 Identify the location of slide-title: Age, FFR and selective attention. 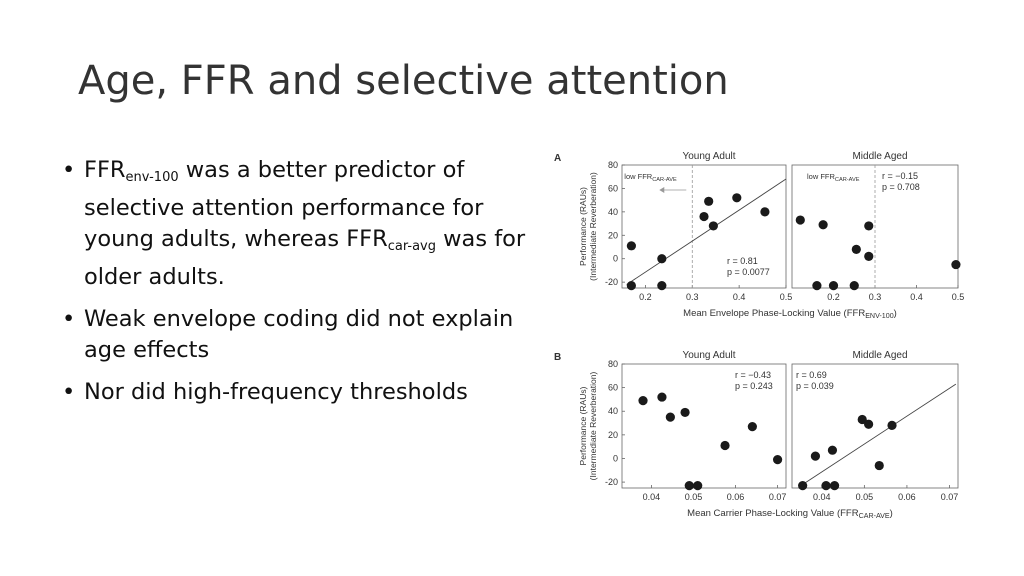
(403, 81).